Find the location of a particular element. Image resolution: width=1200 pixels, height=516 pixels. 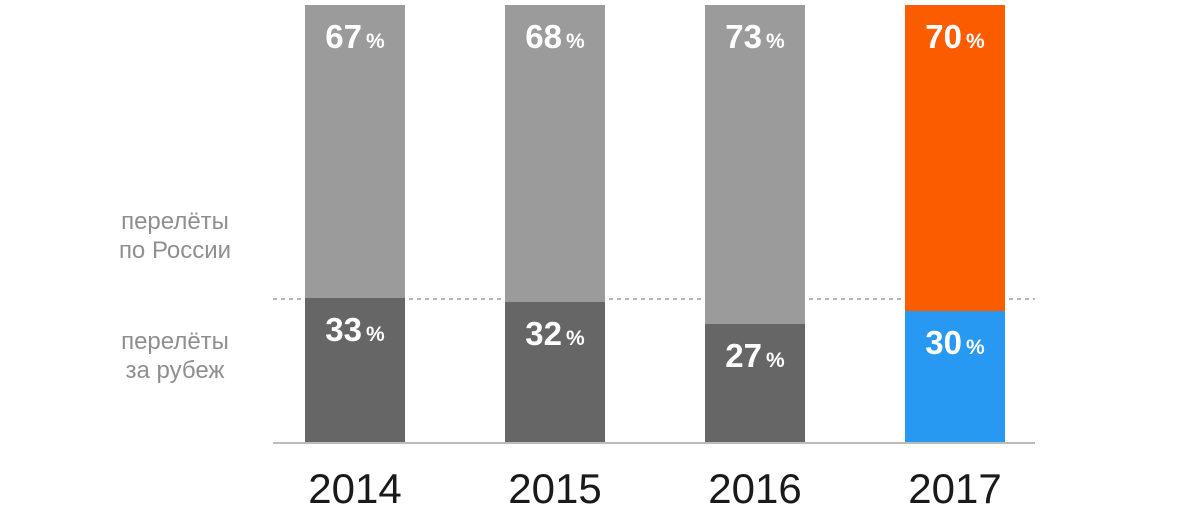

bar-column-2016: 73% 27% is located at coordinates (755, 223).